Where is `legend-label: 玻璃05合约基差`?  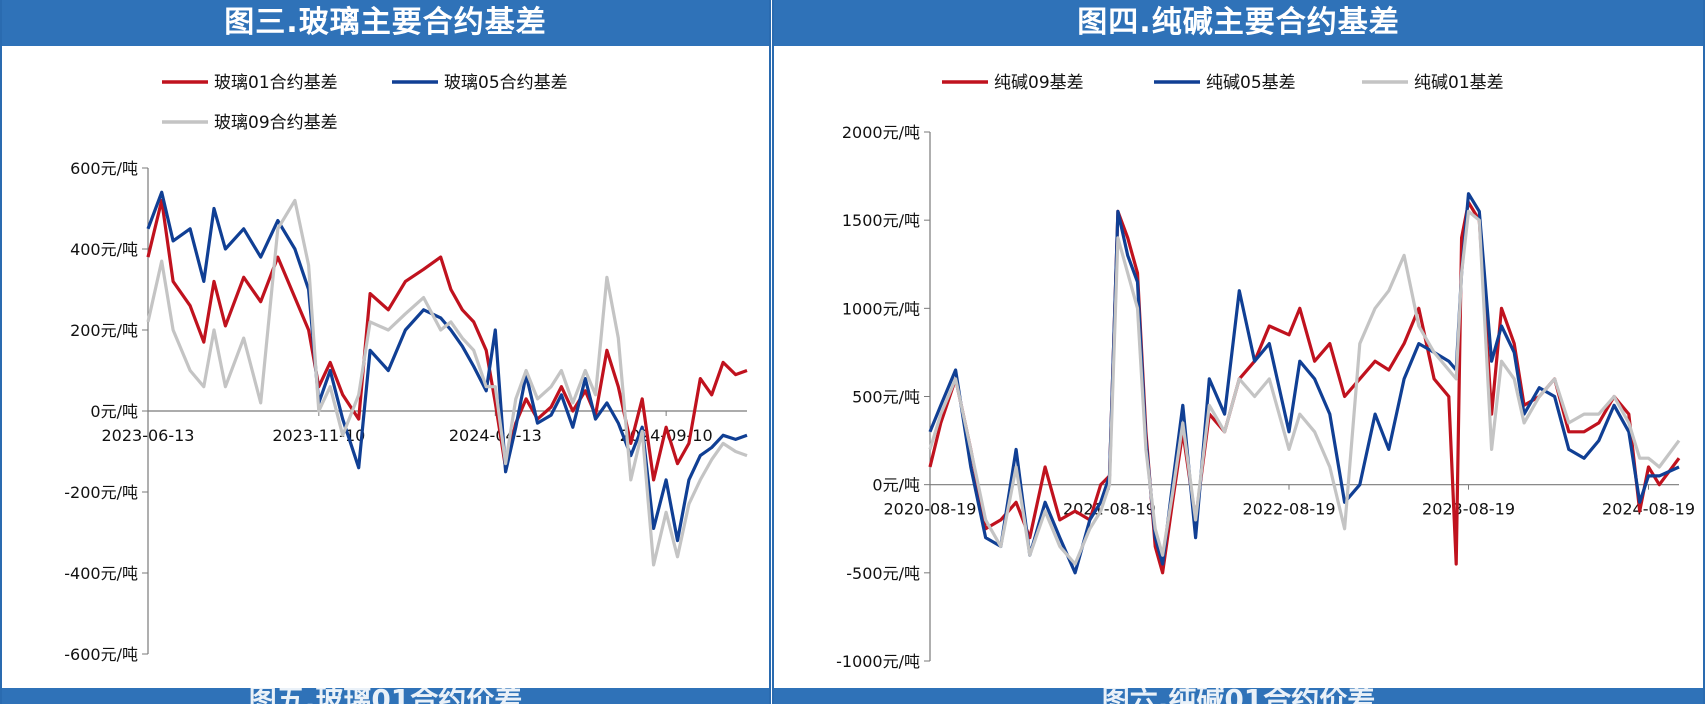
legend-label: 玻璃05合约基差 is located at coordinates (506, 83).